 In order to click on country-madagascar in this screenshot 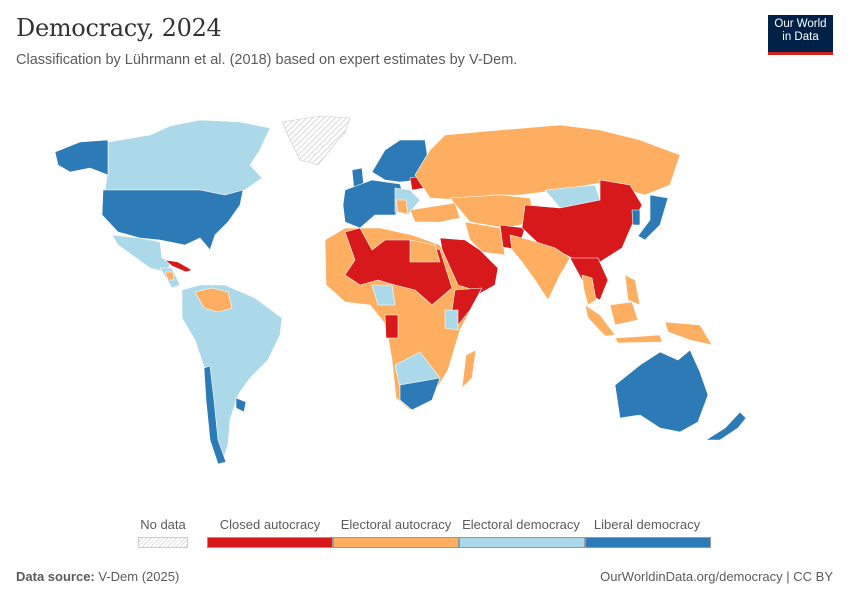, I will do `click(469, 369)`.